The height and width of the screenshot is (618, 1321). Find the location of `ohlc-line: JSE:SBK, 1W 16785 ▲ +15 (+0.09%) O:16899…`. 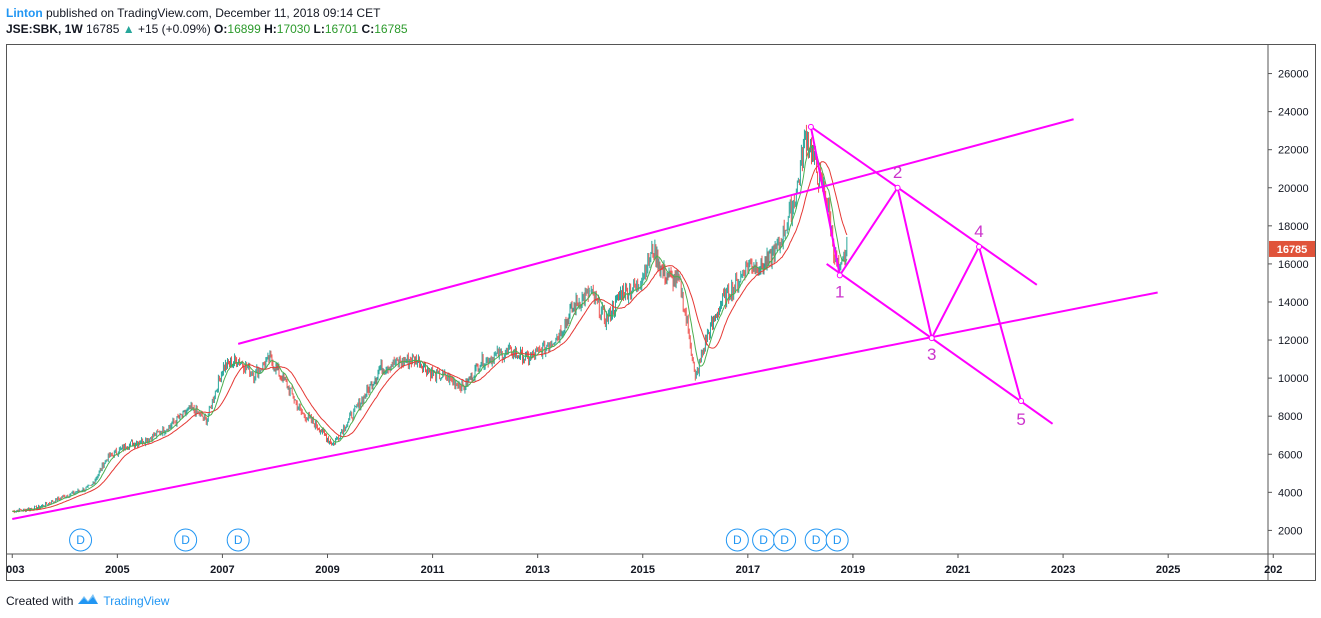

ohlc-line: JSE:SBK, 1W 16785 ▲ +15 (+0.09%) O:16899… is located at coordinates (207, 29).